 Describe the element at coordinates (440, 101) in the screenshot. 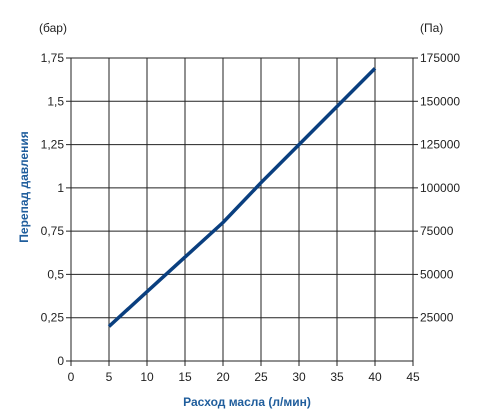

I see `y2-tick-label: 150000` at that location.